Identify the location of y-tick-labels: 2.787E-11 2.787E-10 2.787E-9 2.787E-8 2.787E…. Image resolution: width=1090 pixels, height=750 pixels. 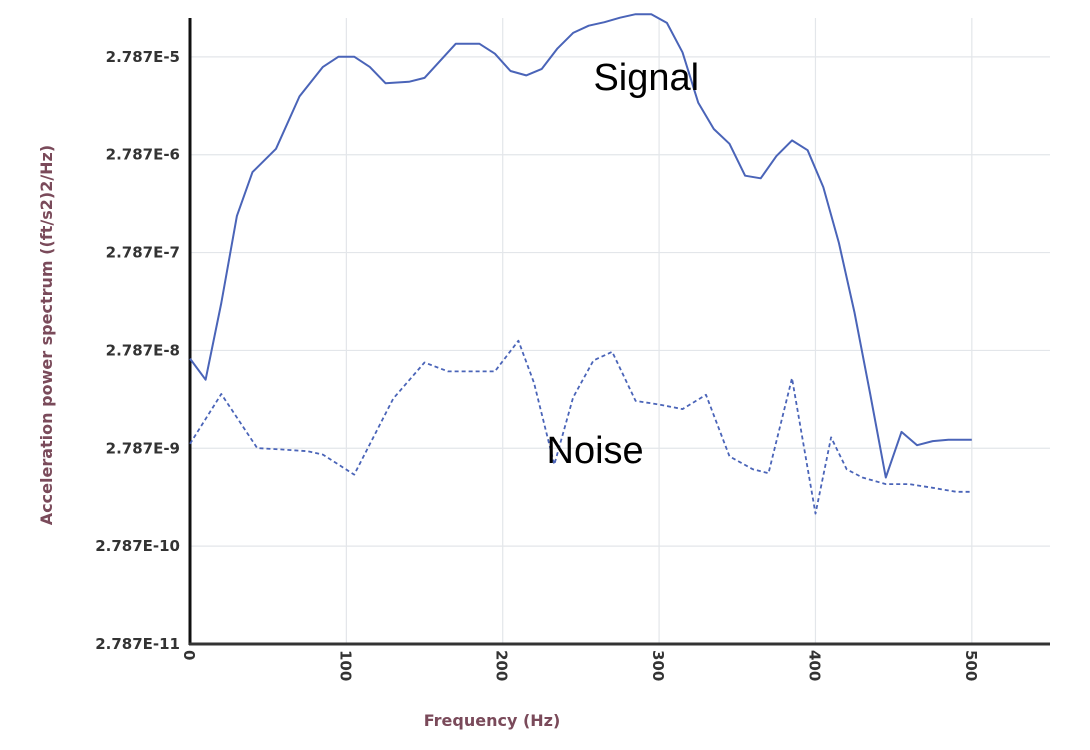
(137, 350).